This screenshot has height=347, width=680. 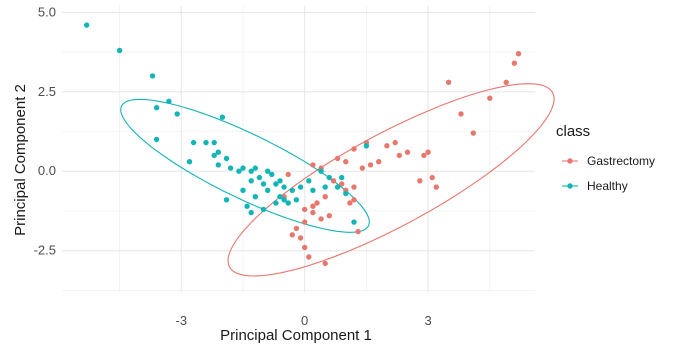 I want to click on legend-key-point-gastrectomy, so click(x=570, y=161).